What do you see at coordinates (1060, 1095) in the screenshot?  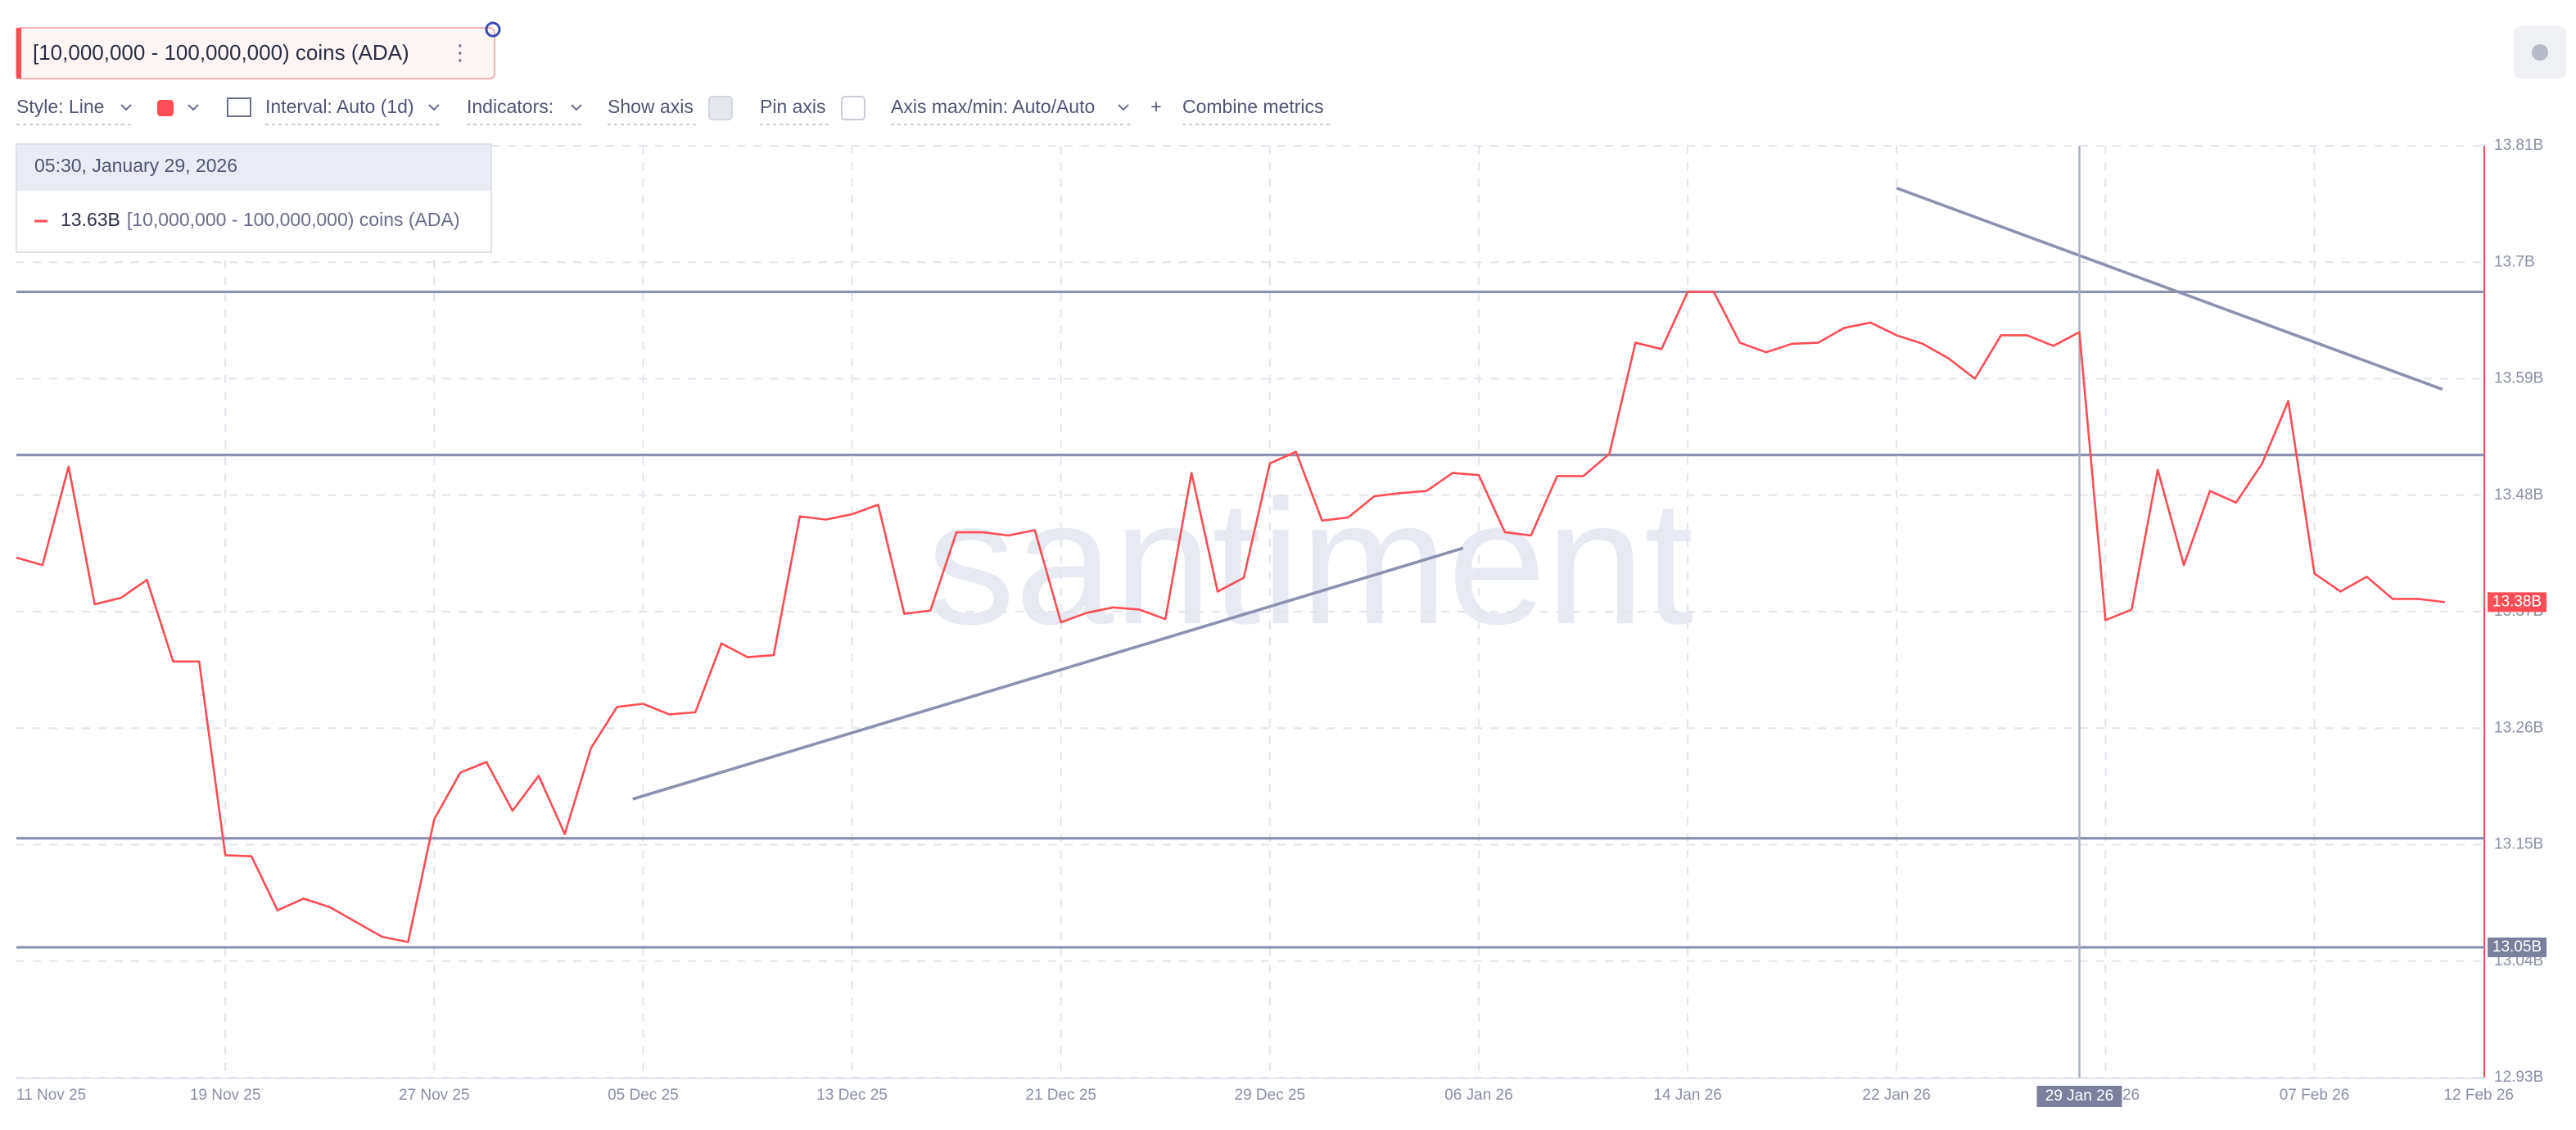 I see `x-tick-label: 21 Dec 25` at bounding box center [1060, 1095].